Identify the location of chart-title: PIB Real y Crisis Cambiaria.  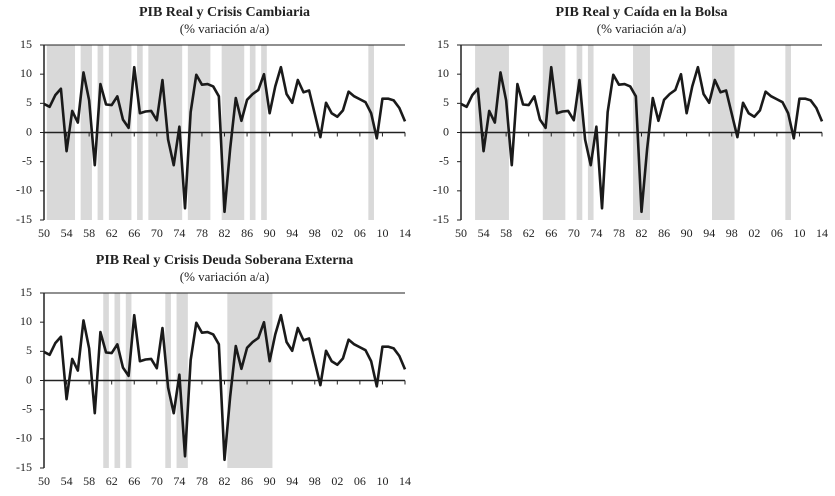
(224, 12).